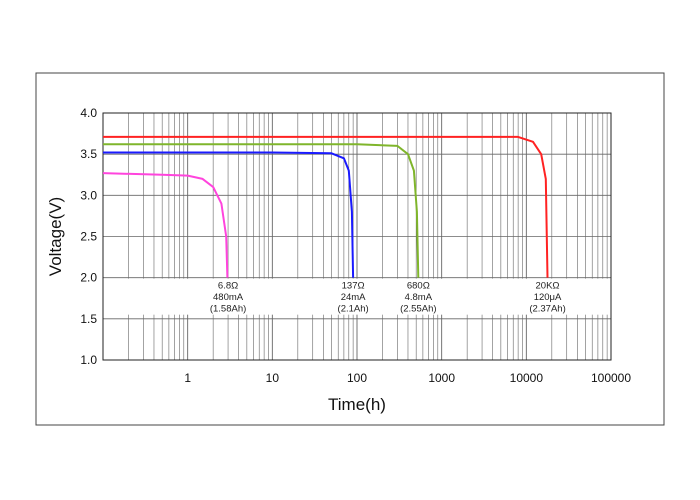  What do you see at coordinates (548, 297) in the screenshot?
I see `series-annotation: 120μA` at bounding box center [548, 297].